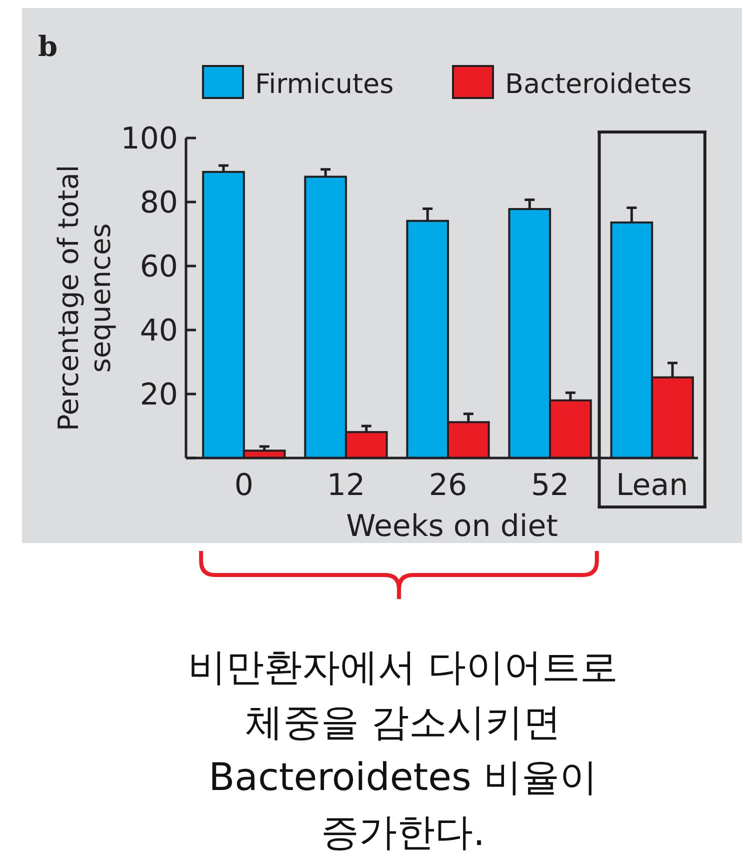 The height and width of the screenshot is (865, 743). I want to click on y-tick-label: 20, so click(159, 395).